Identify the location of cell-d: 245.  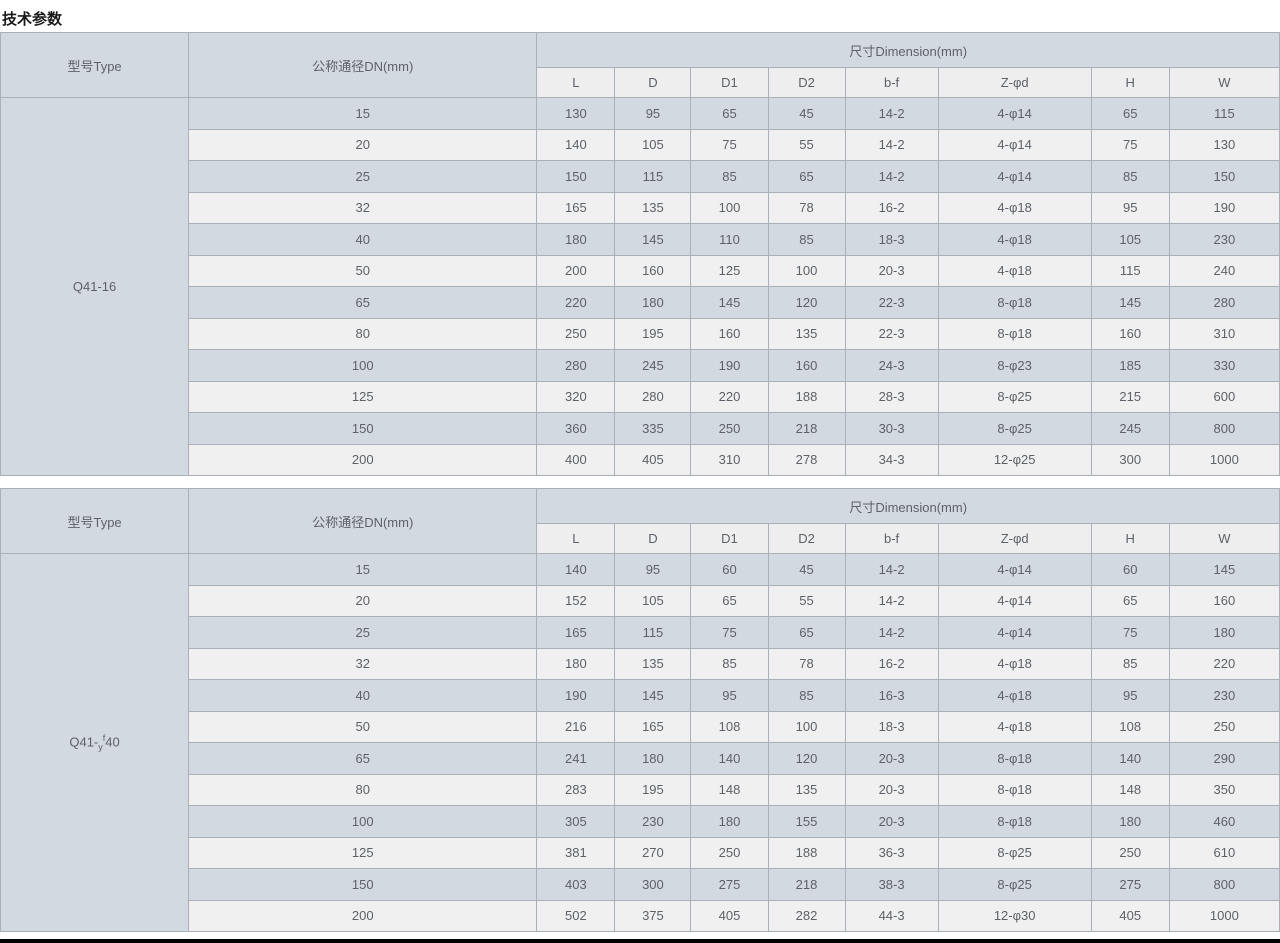
(653, 365).